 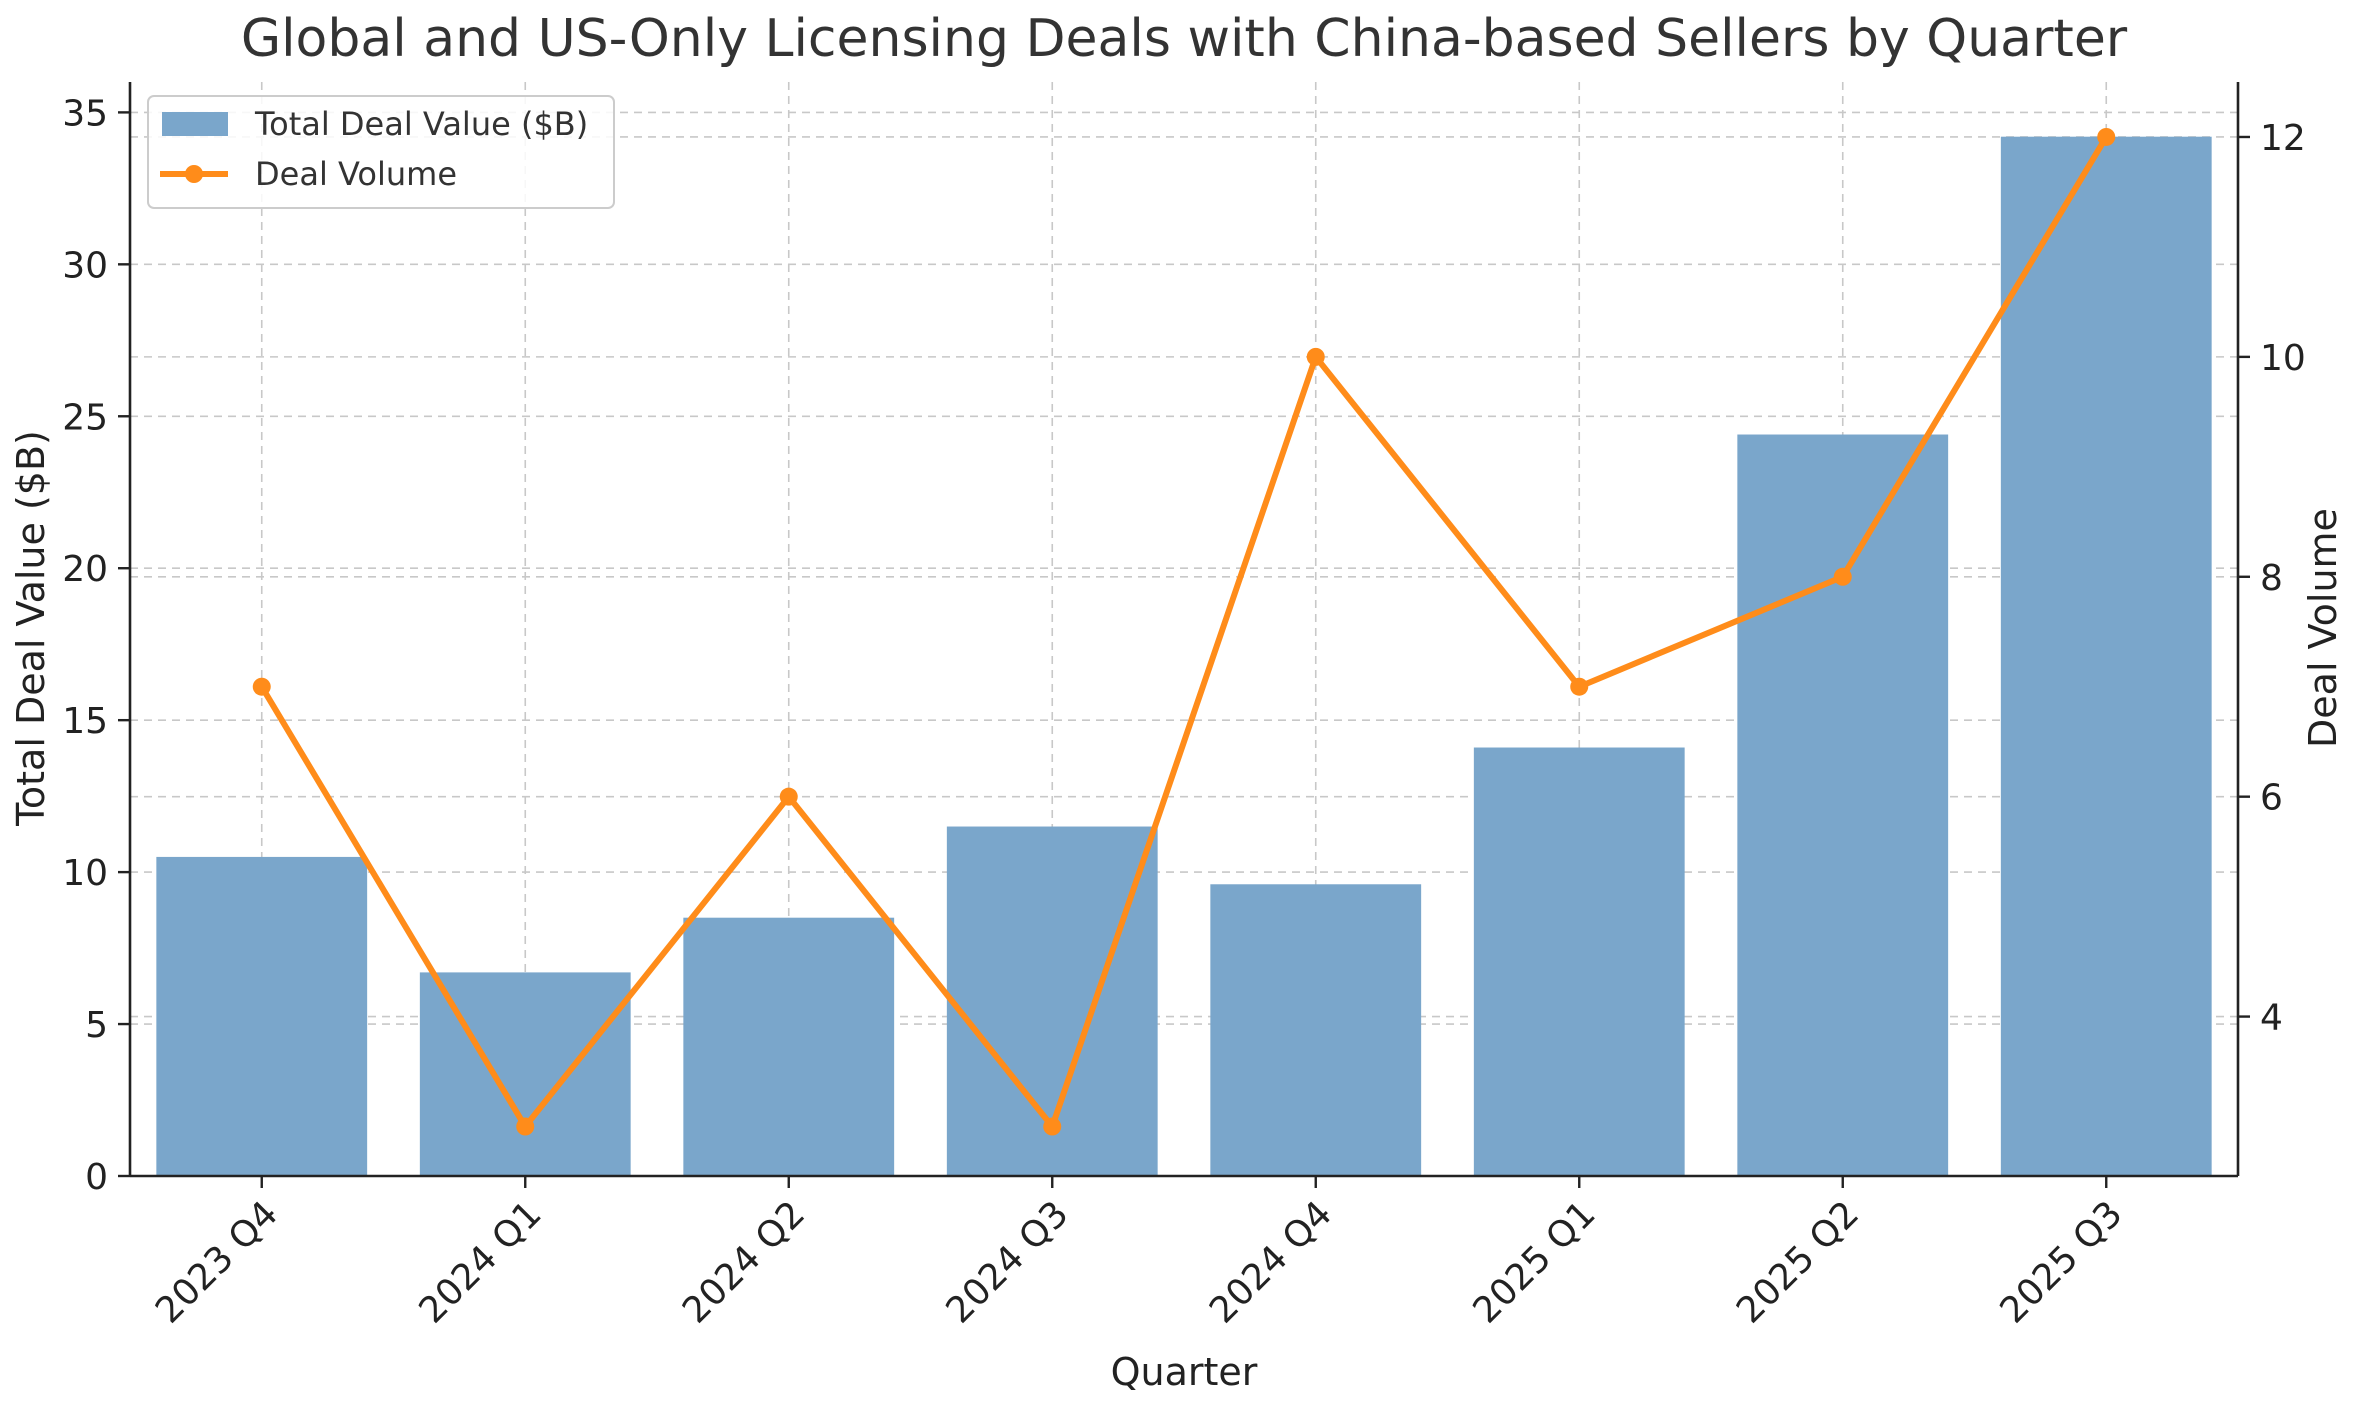 I want to click on y-tick-label: 25, so click(x=85, y=417).